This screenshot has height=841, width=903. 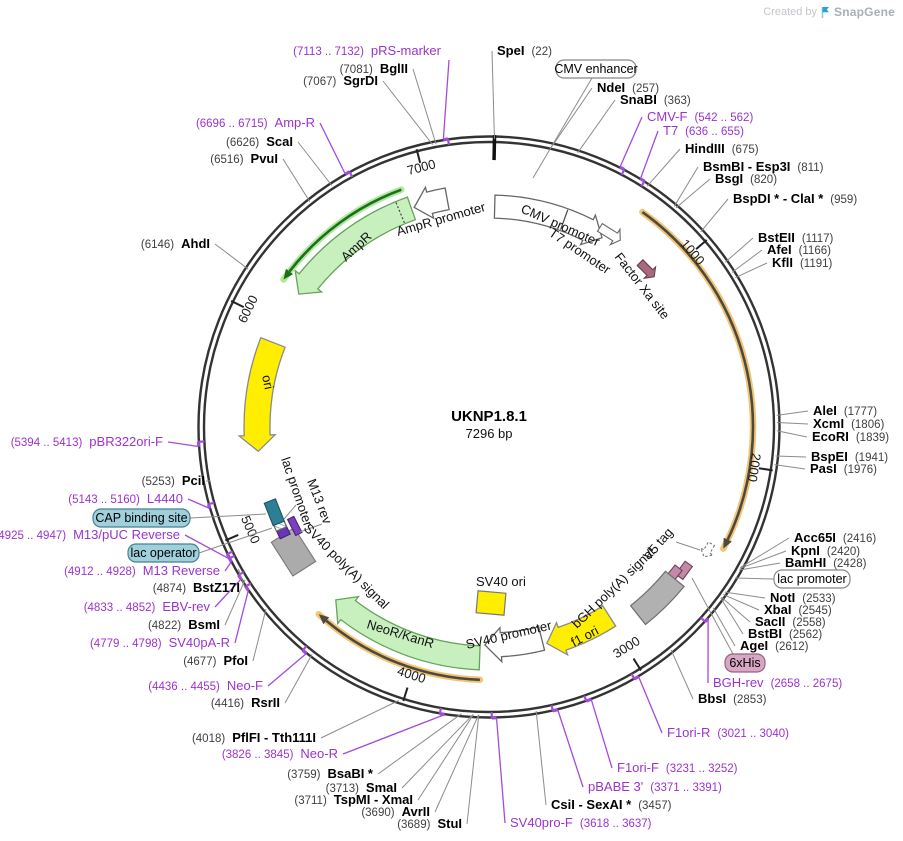 I want to click on ampr-promoter-arrow, so click(x=431, y=202).